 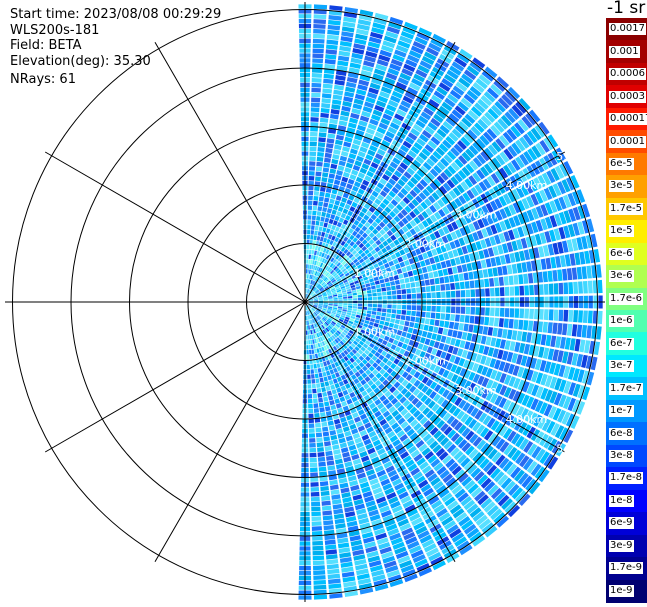 I want to click on instrument-text: WLS200s-181, so click(x=55, y=30).